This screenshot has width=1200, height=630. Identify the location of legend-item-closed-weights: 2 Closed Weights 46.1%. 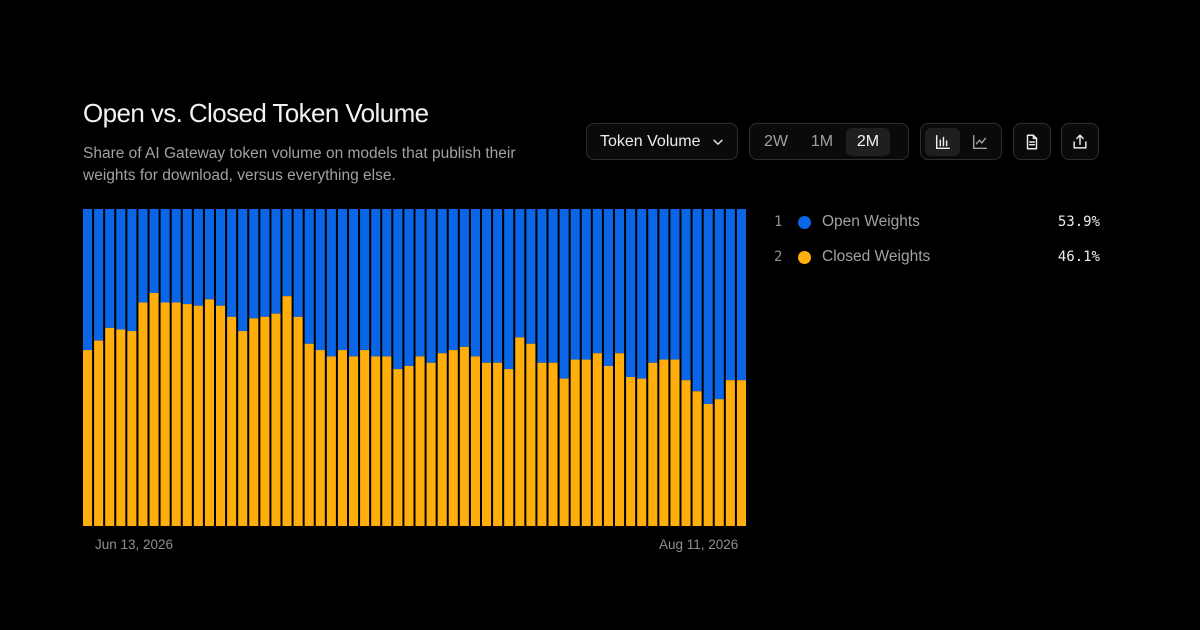
(937, 257).